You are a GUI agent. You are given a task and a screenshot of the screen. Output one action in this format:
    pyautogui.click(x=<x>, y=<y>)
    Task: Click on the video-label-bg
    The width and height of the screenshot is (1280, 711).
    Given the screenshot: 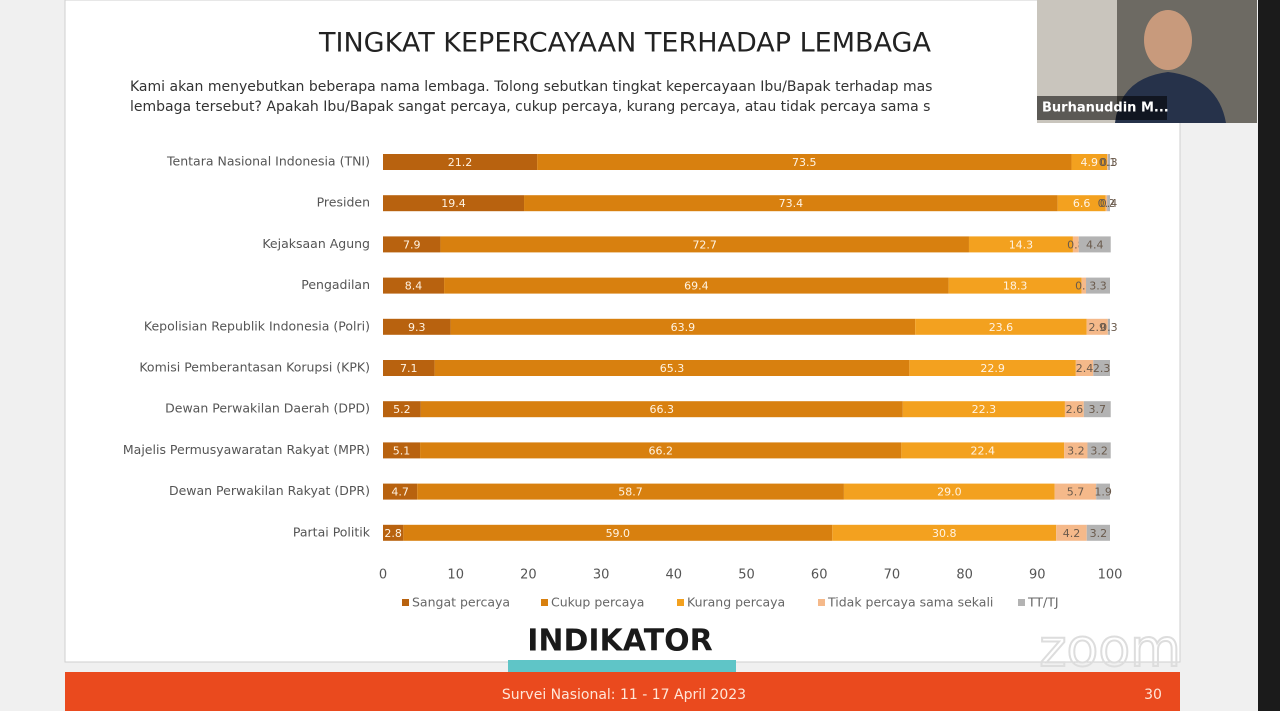 What is the action you would take?
    pyautogui.click(x=1102, y=108)
    